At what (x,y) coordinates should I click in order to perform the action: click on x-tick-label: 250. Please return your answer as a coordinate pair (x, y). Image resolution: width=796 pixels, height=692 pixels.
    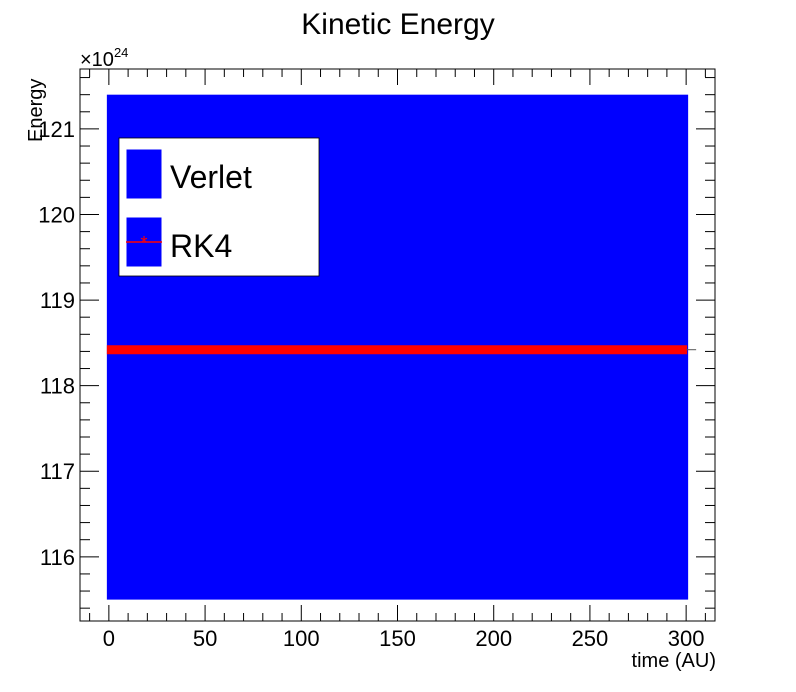
    Looking at the image, I should click on (590, 638).